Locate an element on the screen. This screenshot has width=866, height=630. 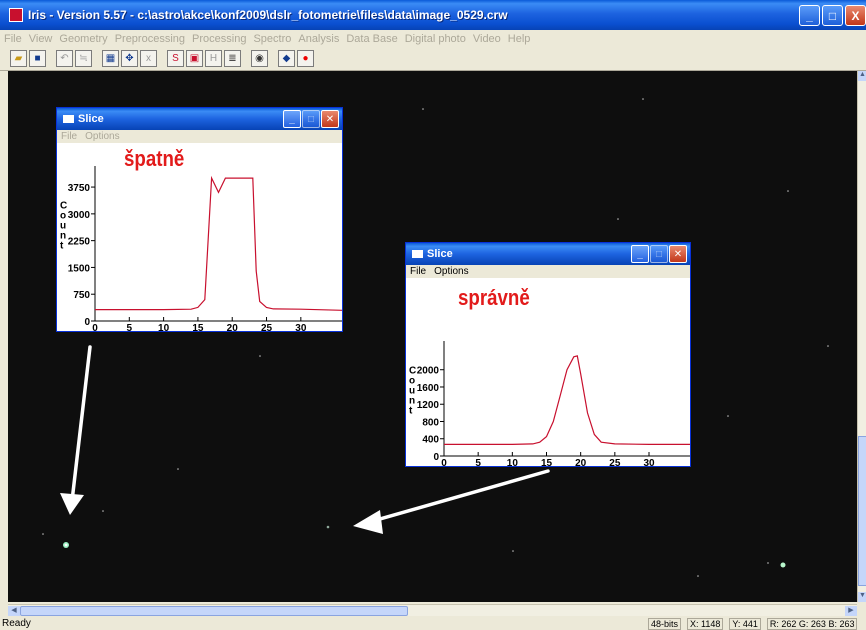
menu-geometry: Geometry is located at coordinates (83, 38).